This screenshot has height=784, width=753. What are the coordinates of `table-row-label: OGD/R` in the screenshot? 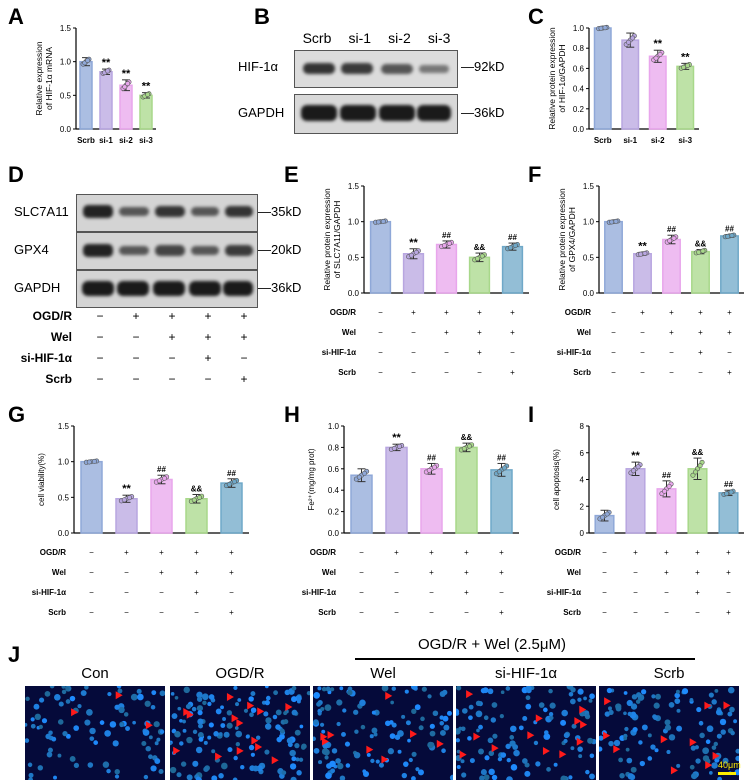 It's located at (568, 552).